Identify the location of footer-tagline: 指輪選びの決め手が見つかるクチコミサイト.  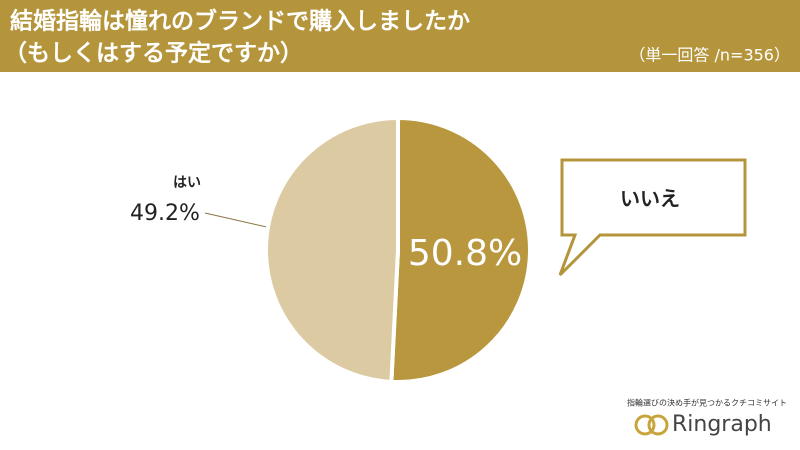
(707, 403).